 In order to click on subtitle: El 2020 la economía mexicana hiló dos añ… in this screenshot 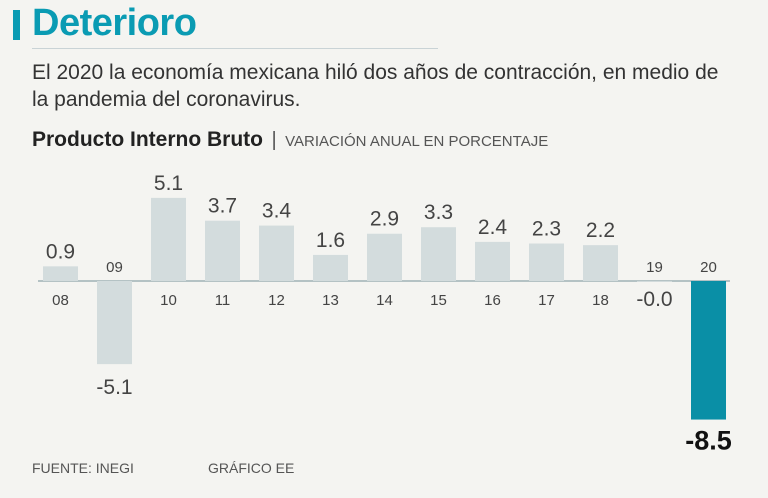, I will do `click(375, 86)`.